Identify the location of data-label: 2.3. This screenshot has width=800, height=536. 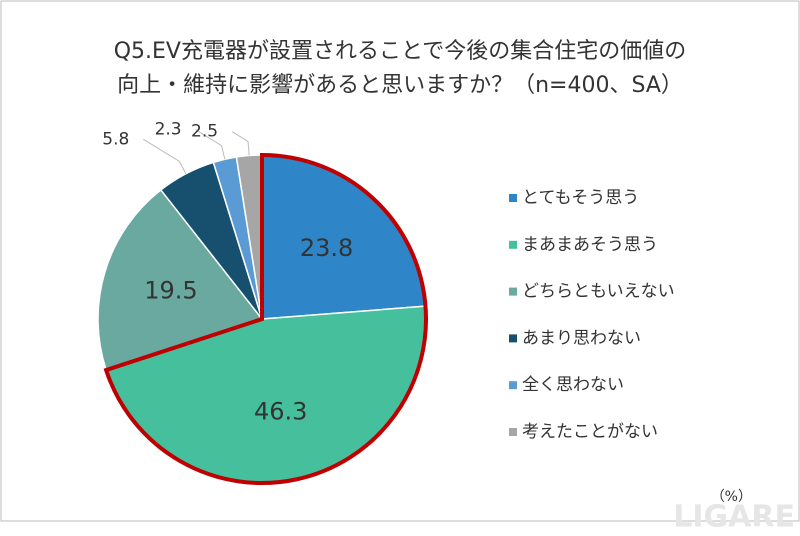
(168, 130).